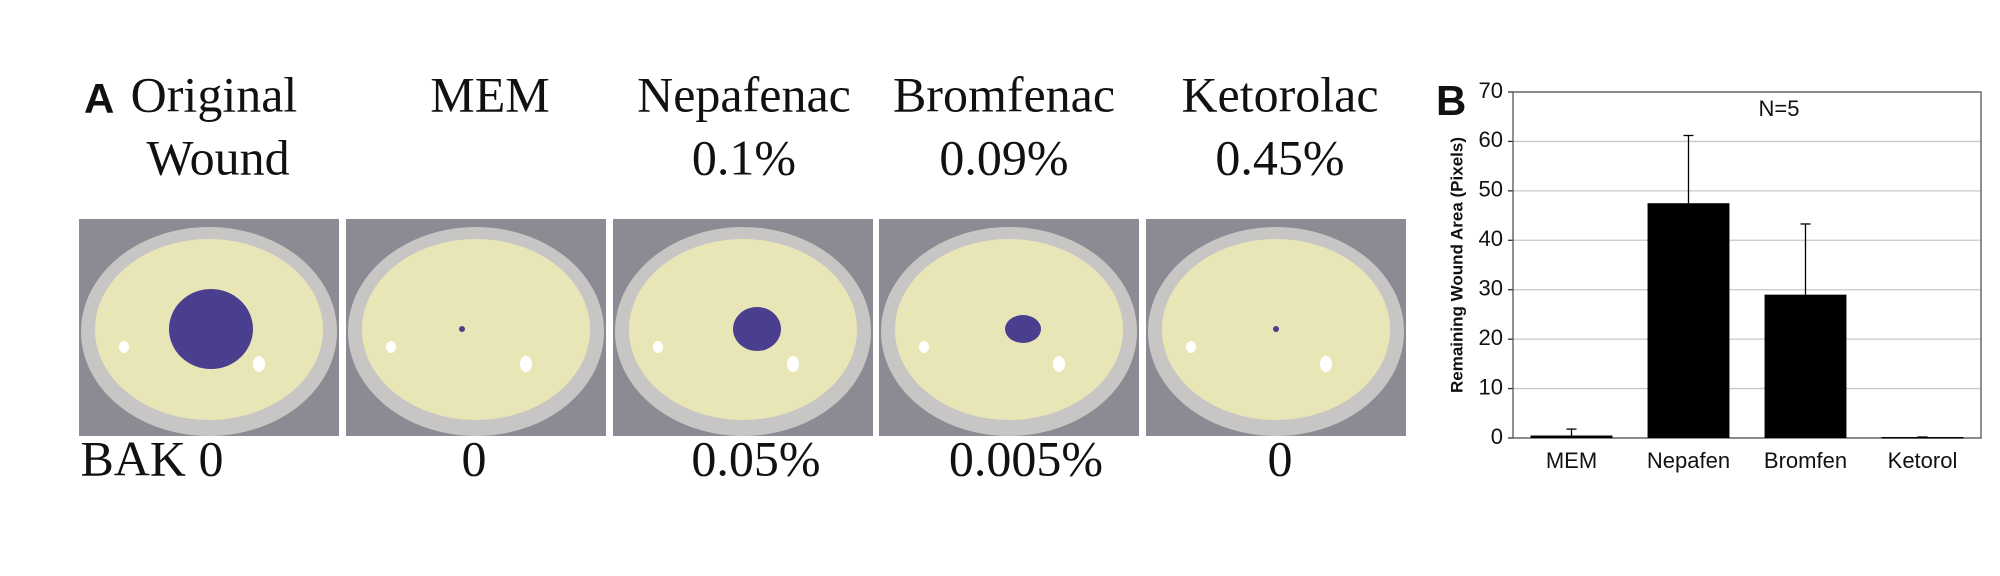  Describe the element at coordinates (1491, 189) in the screenshot. I see `y-tick-label: 50` at that location.